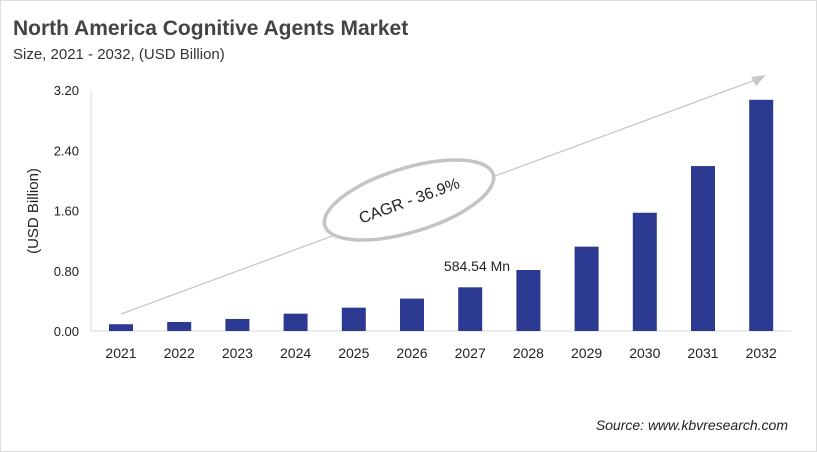 This screenshot has height=452, width=817. I want to click on bar-2026, so click(412, 314).